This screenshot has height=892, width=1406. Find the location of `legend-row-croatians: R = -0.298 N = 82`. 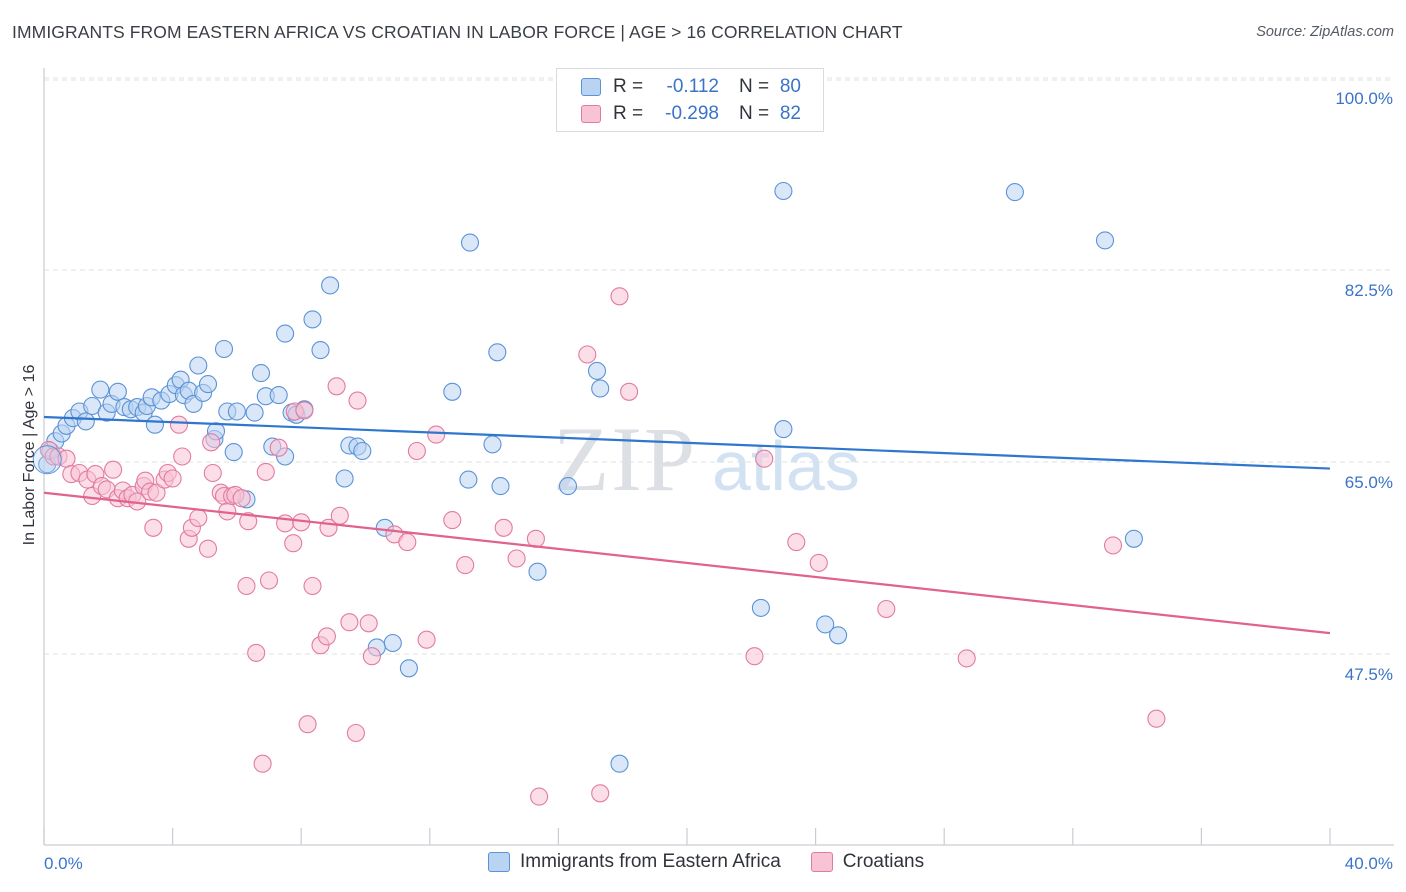

legend-row-croatians: R = -0.298 N = 82 is located at coordinates (691, 114).